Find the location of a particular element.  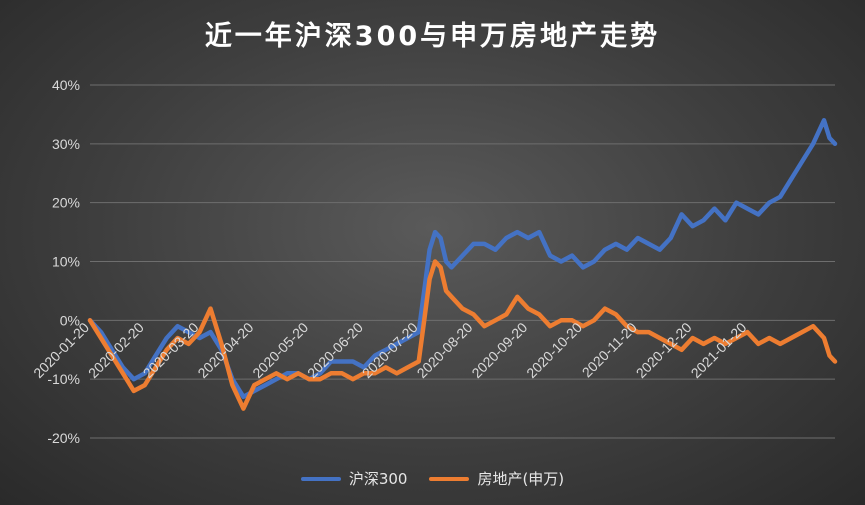

y-tick-label: 40% is located at coordinates (66, 85).